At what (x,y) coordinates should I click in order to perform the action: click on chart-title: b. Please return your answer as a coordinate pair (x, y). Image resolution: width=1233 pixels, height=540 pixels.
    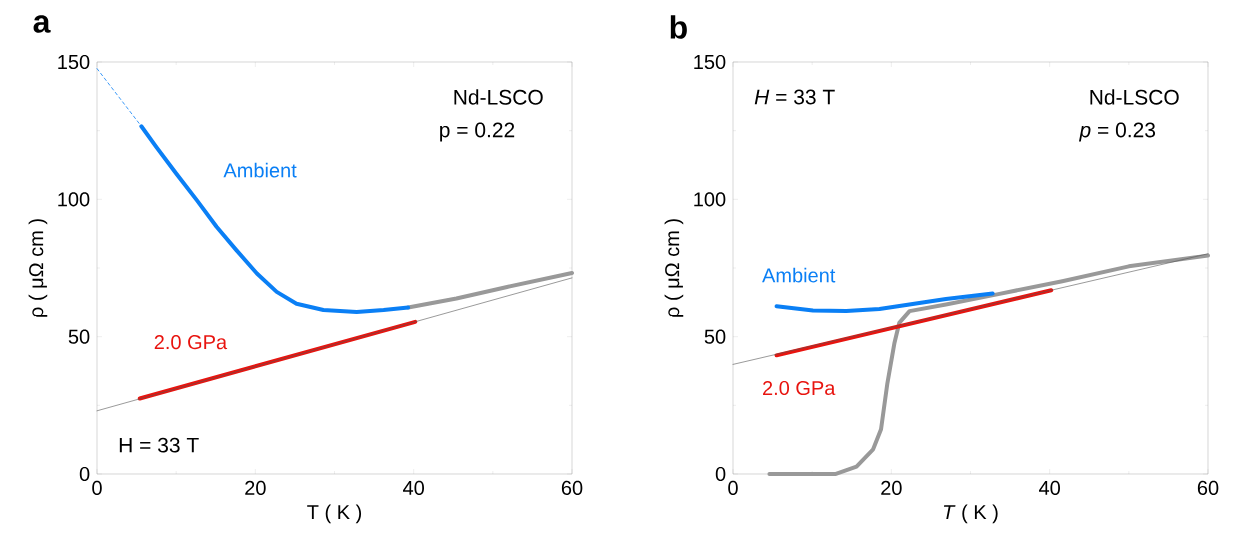
    Looking at the image, I should click on (678, 27).